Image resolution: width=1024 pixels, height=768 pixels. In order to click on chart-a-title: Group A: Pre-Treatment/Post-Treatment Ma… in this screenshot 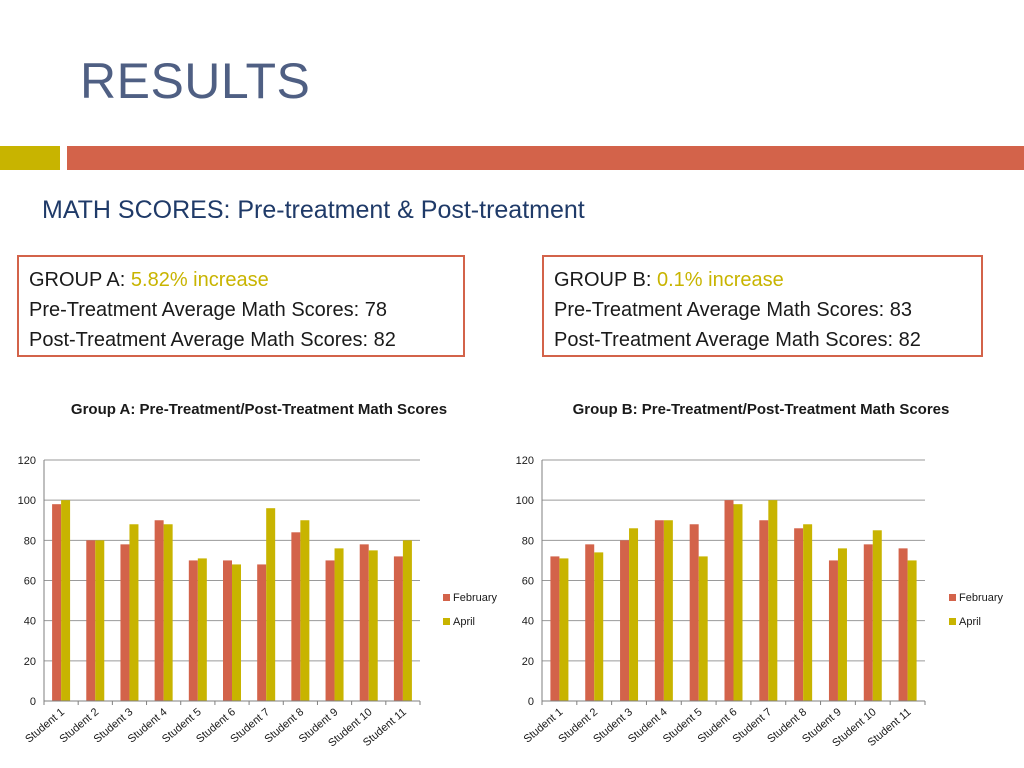, I will do `click(259, 409)`.